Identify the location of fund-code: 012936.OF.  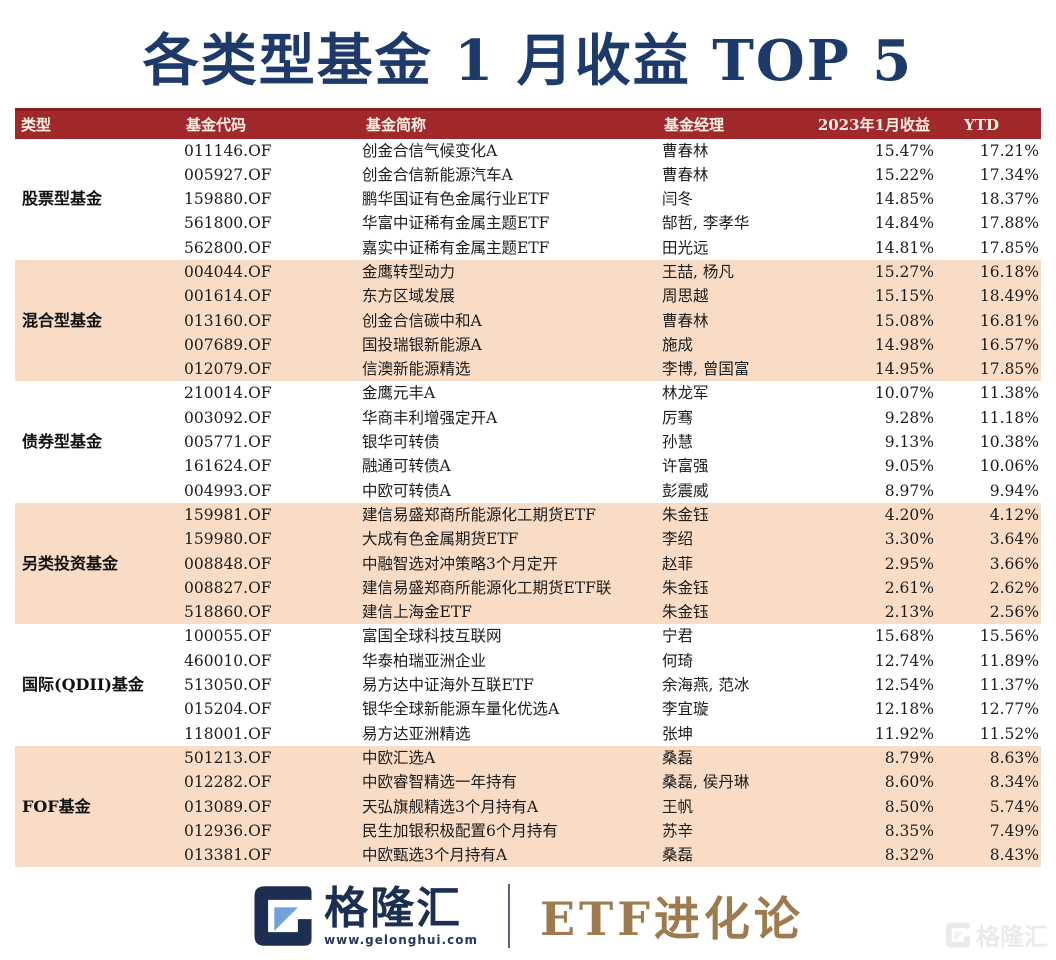
(228, 830).